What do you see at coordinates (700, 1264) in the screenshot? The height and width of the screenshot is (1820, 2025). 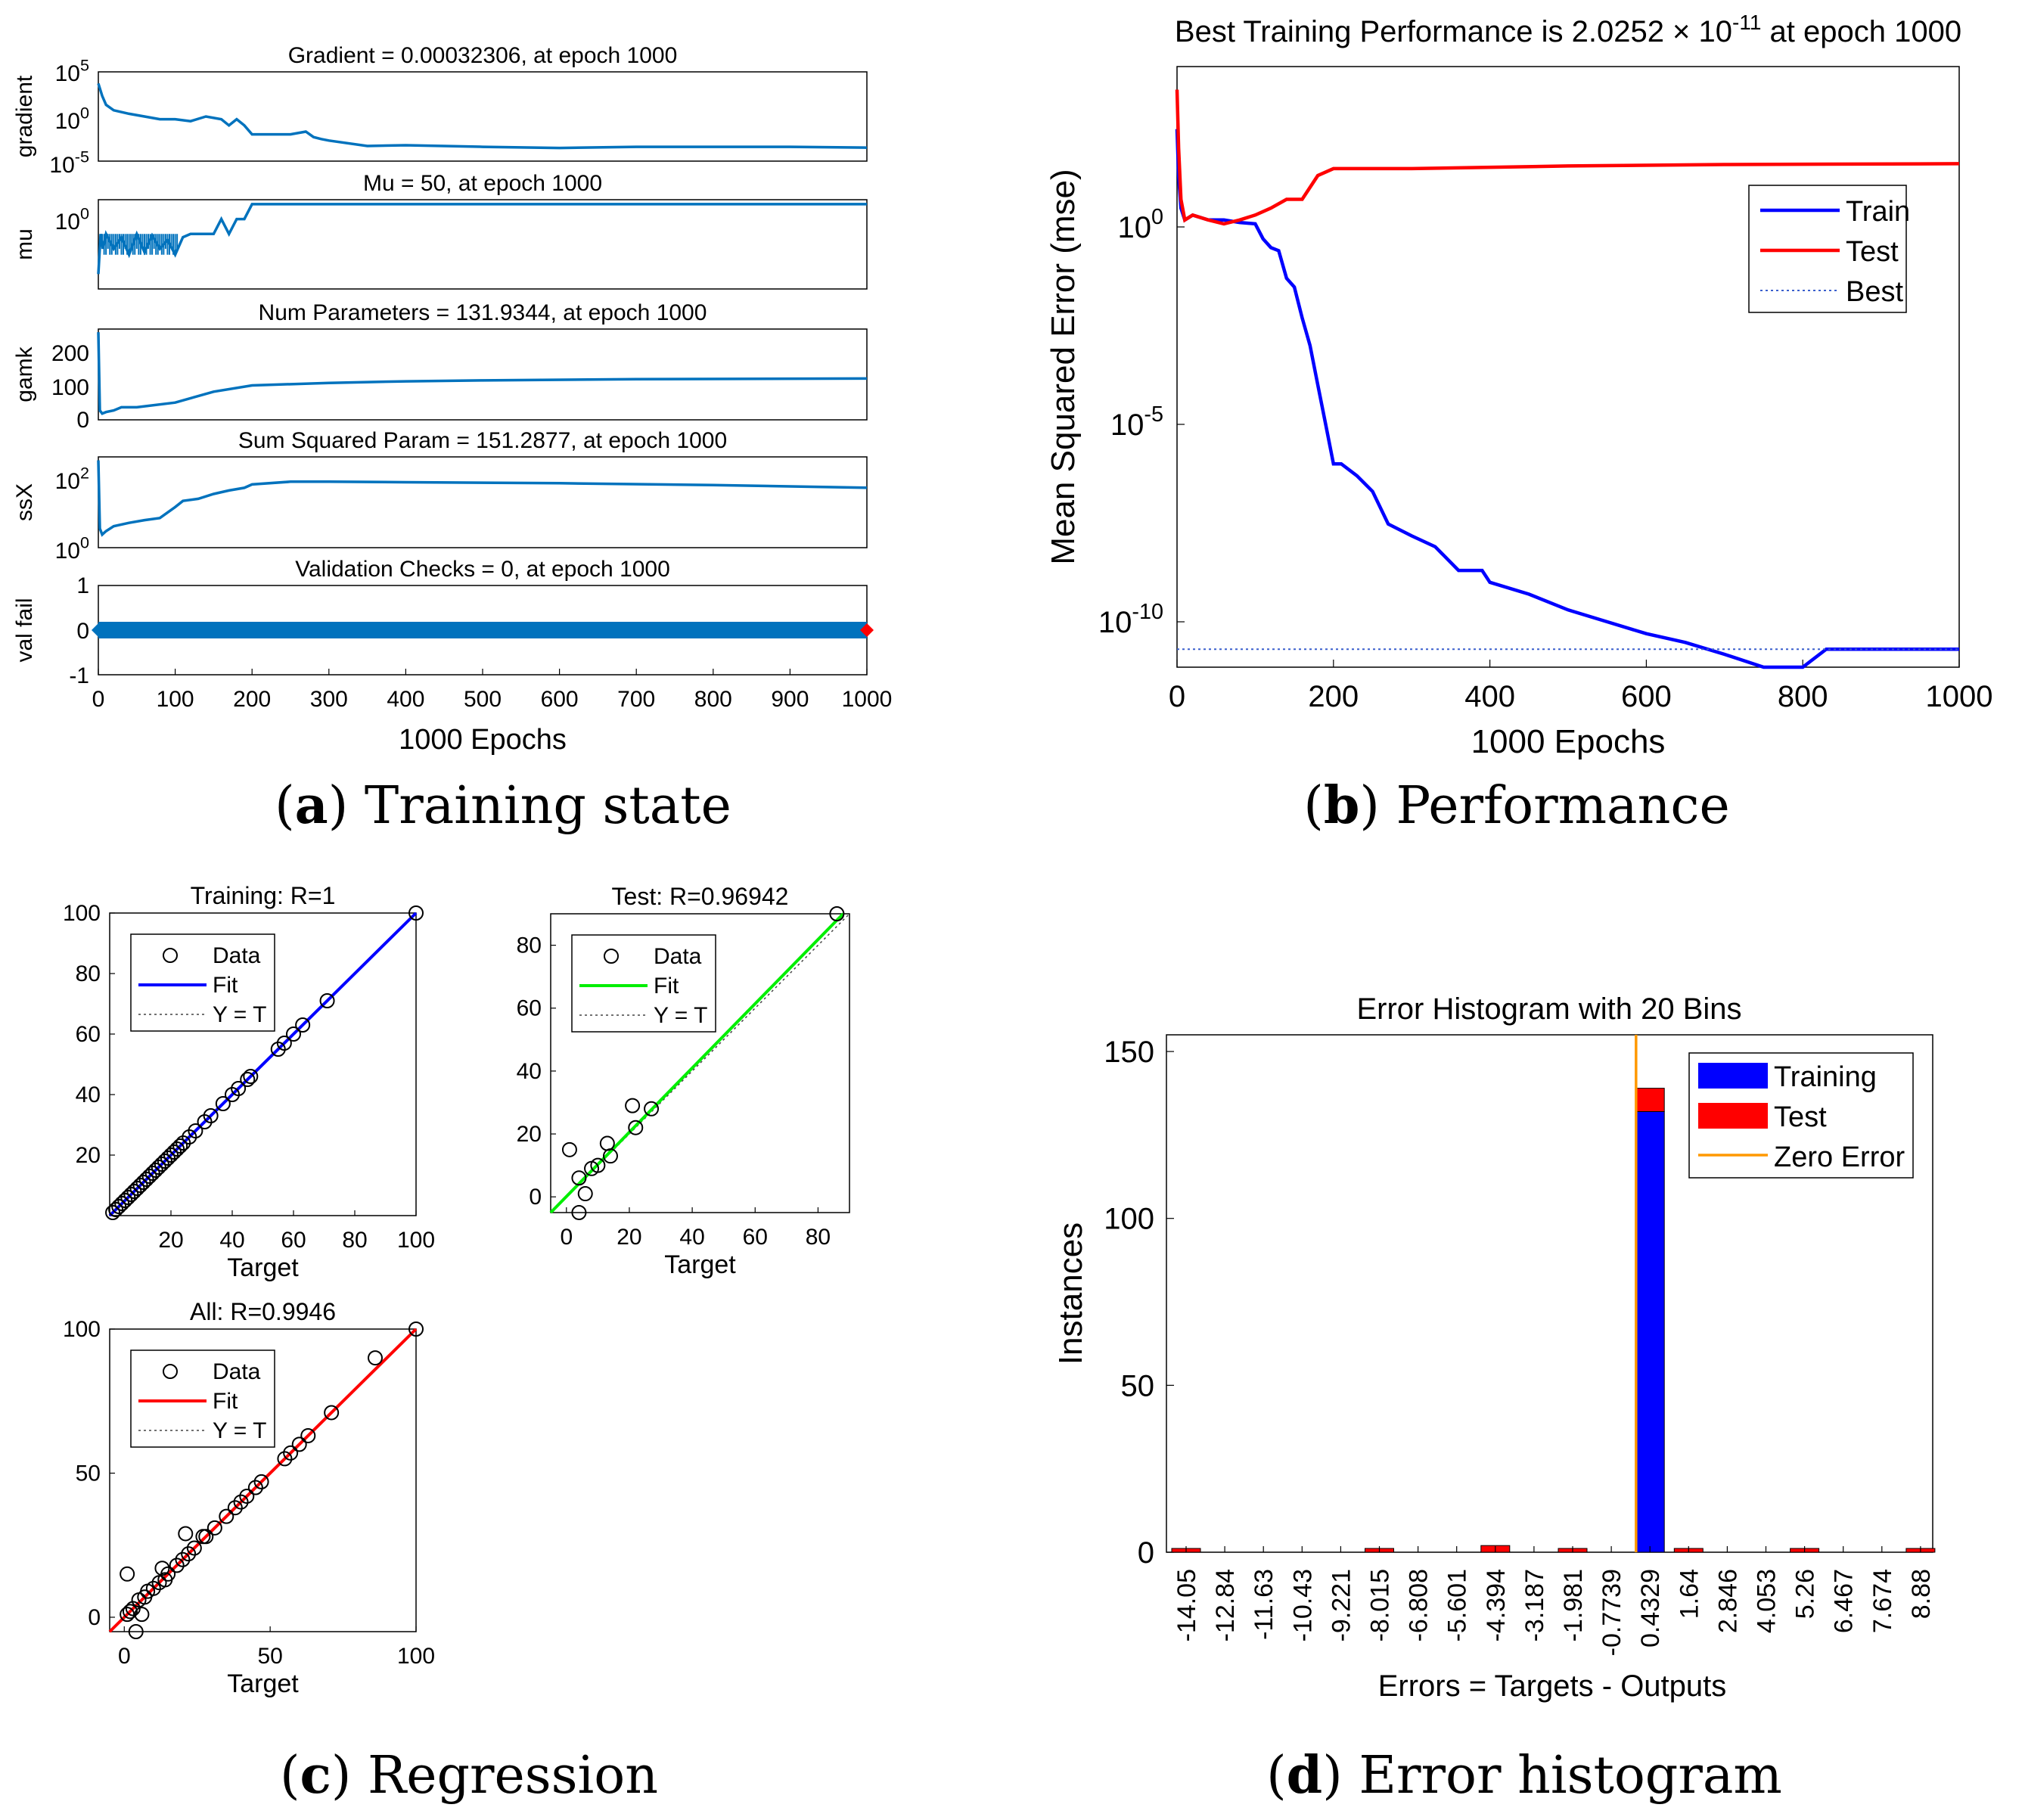 I see `reg-test-xlabel: Target` at bounding box center [700, 1264].